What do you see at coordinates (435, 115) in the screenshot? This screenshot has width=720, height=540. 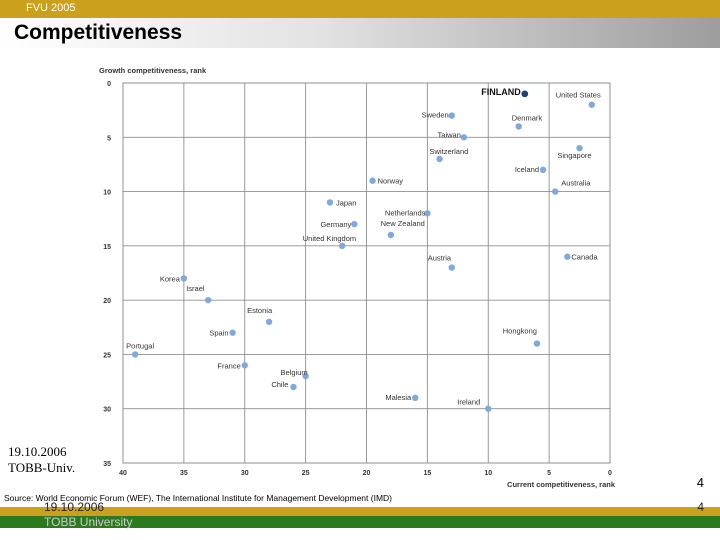 I see `data-point-label: Sweden` at bounding box center [435, 115].